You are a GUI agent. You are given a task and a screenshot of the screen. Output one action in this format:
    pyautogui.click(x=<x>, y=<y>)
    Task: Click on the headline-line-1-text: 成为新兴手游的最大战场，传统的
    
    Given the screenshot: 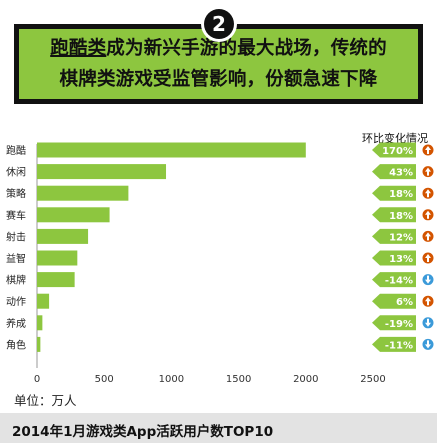 What is the action you would take?
    pyautogui.click(x=246, y=48)
    